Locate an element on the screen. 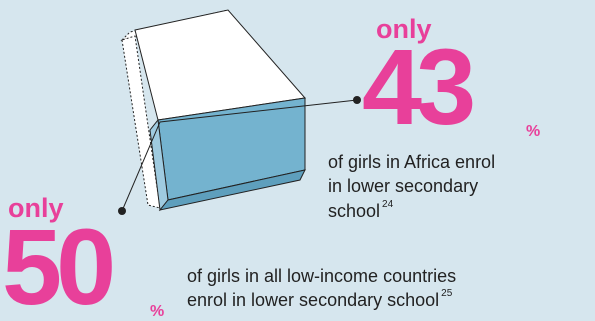  stat-text: of girls in all low-income countries is located at coordinates (321, 276).